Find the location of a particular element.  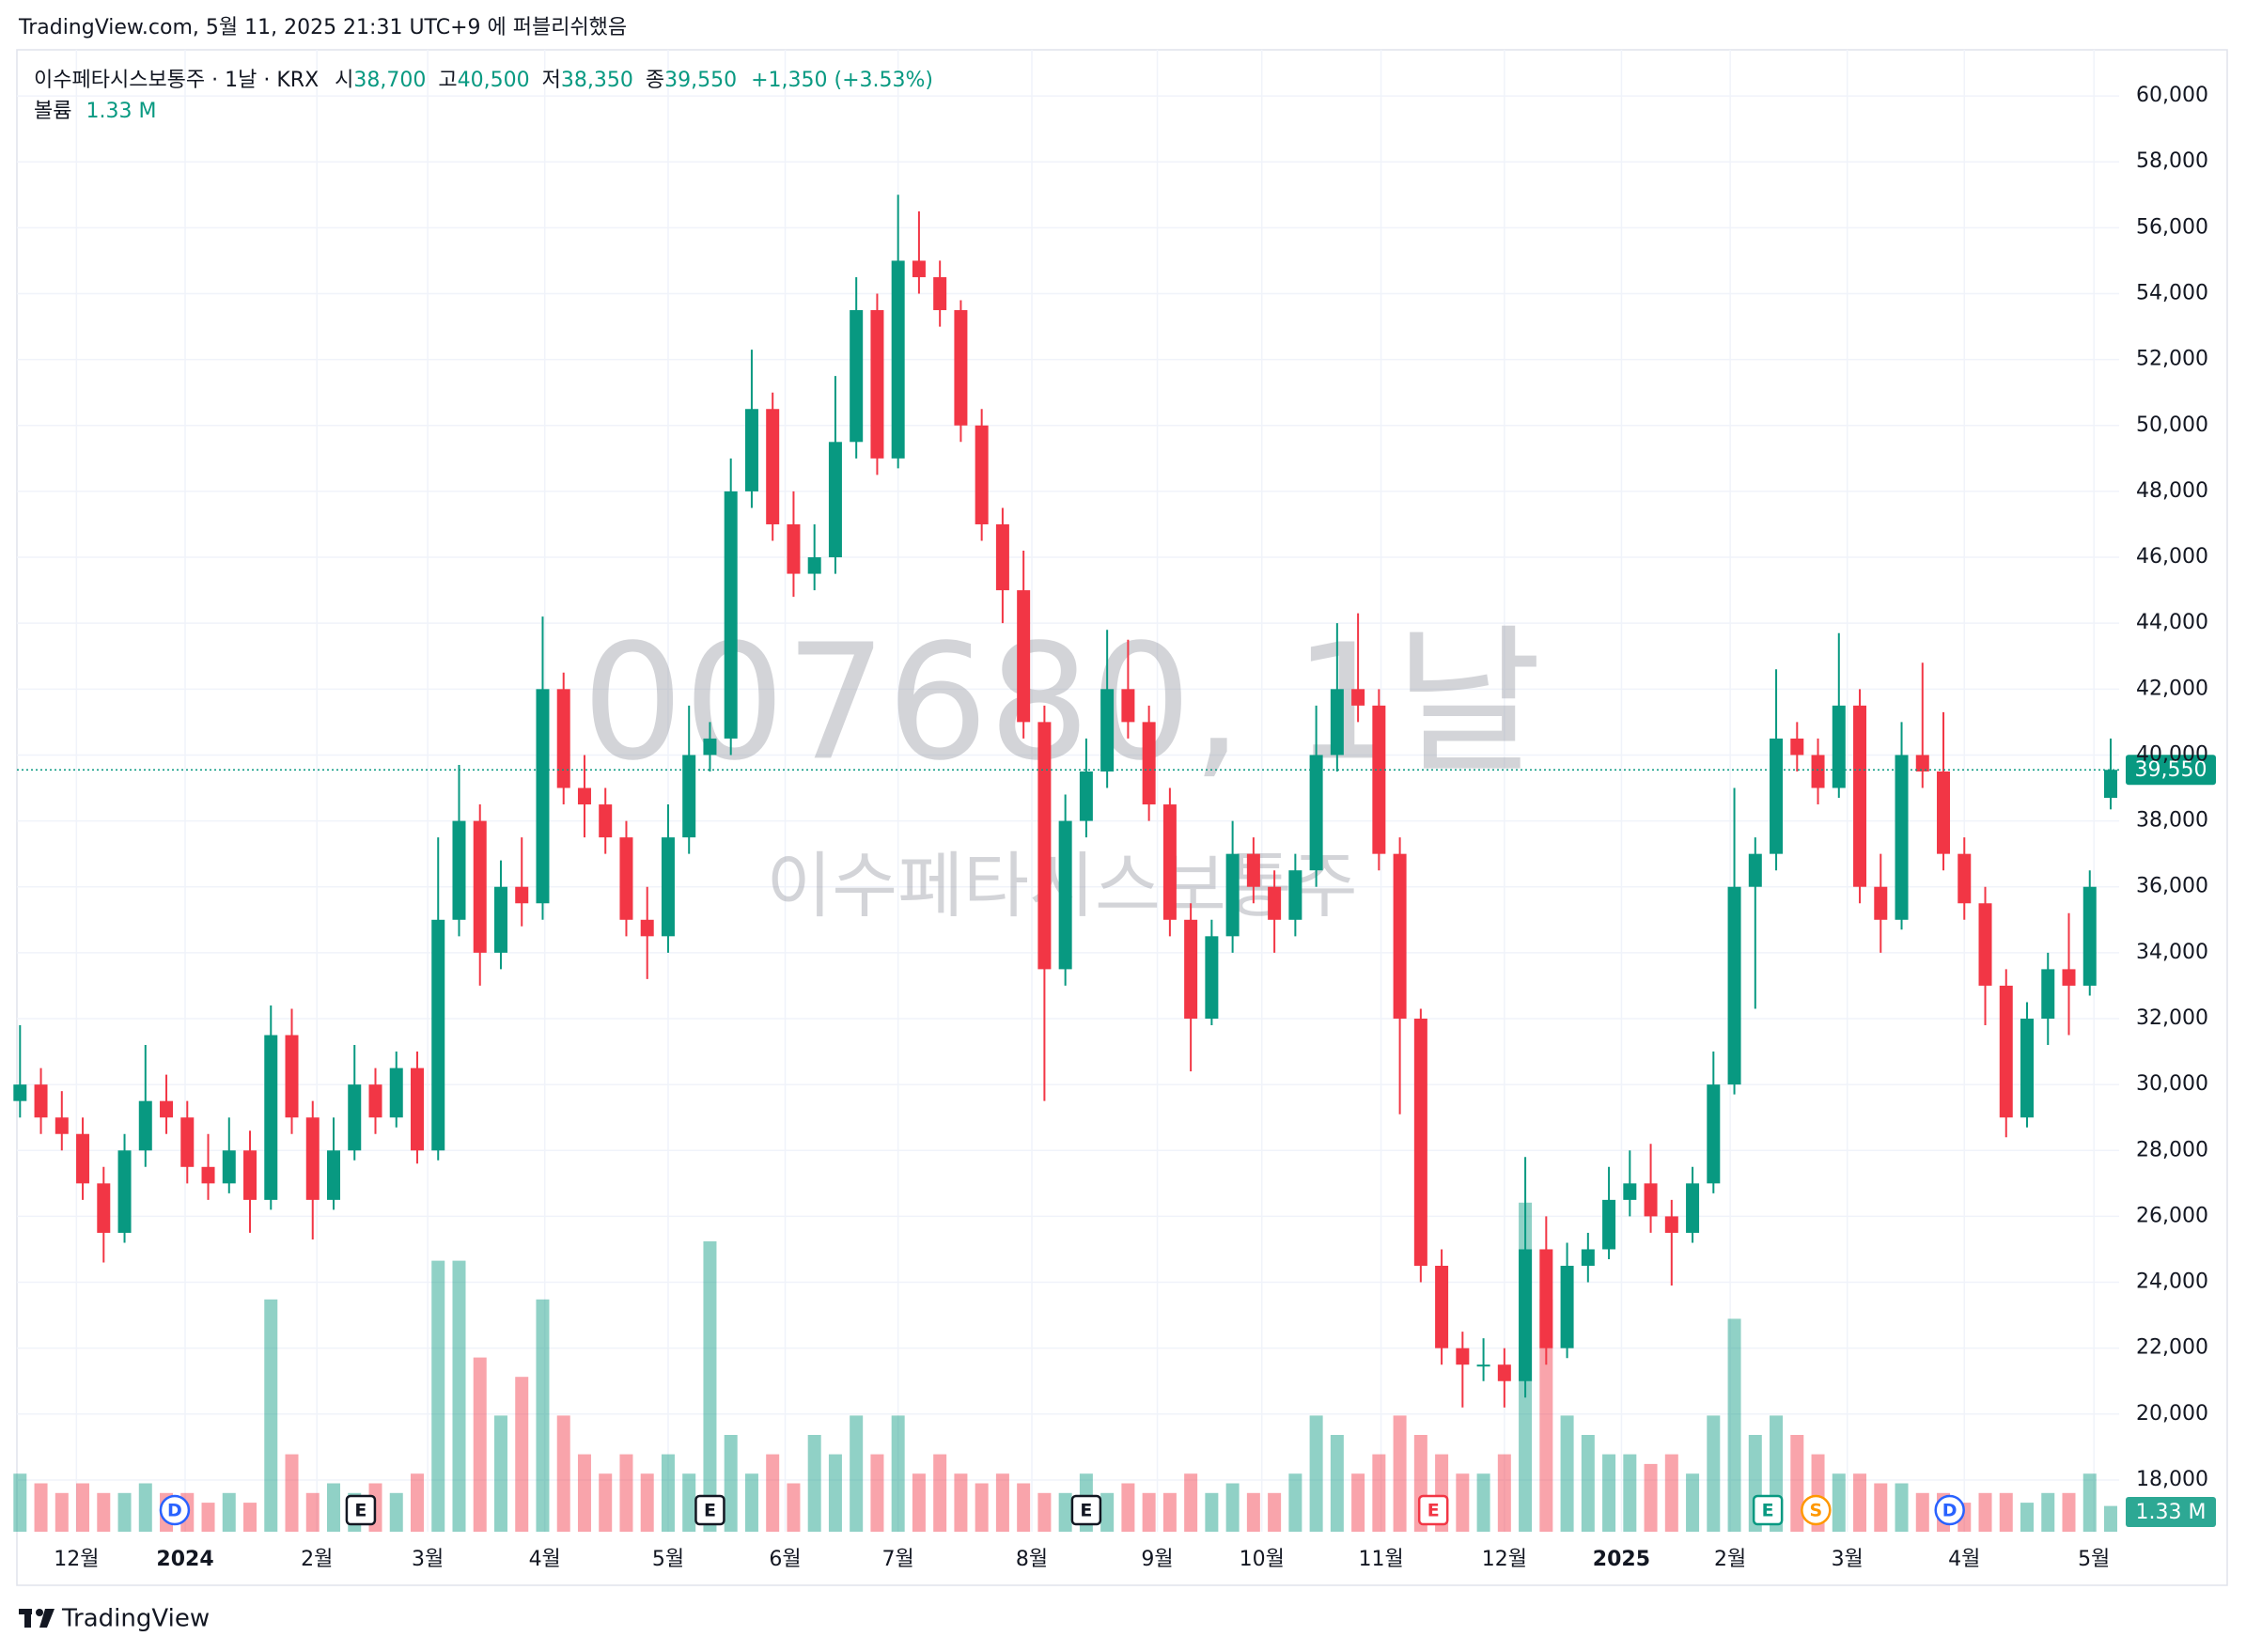

y-tick-label: 36,000 is located at coordinates (2172, 886).